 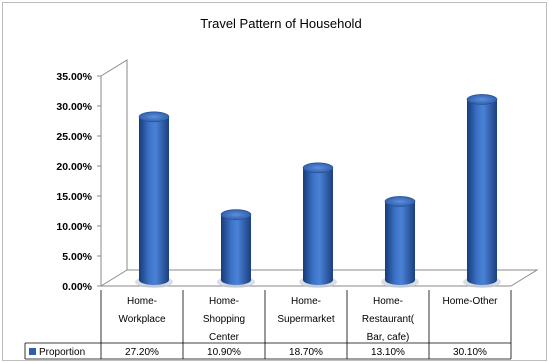 I want to click on category-label: Bar, cafe), so click(x=388, y=337).